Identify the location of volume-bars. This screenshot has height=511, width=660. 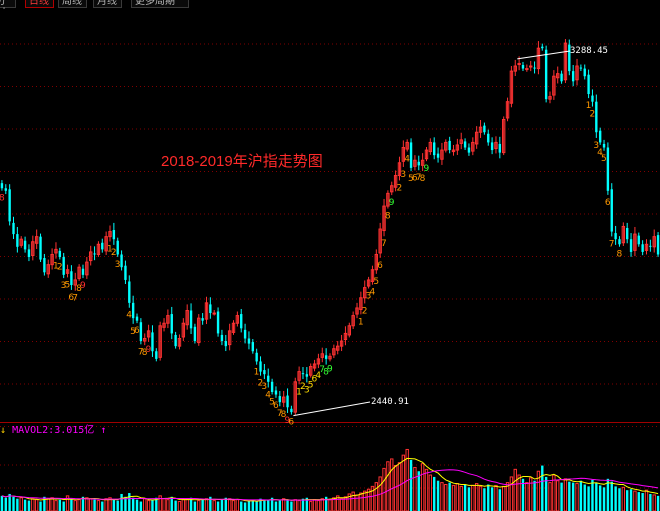
(330, 479).